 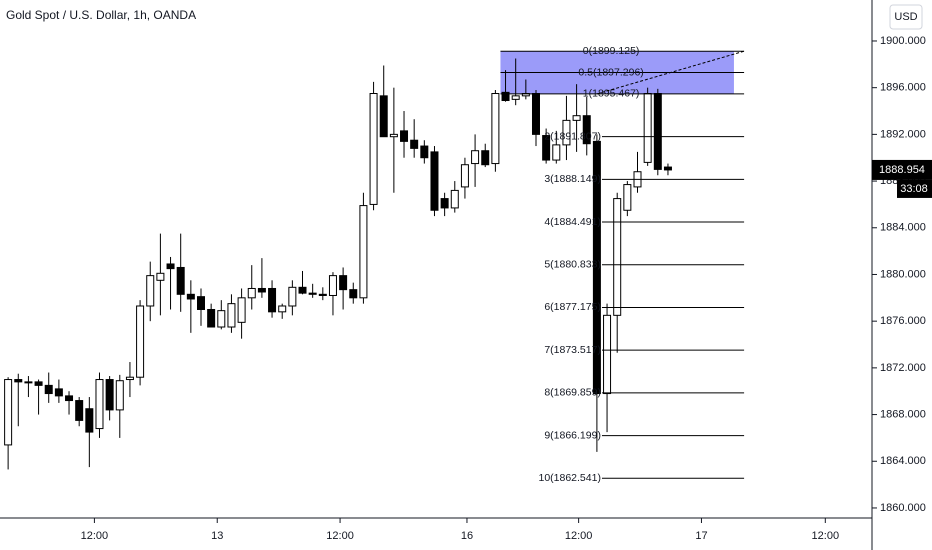 I want to click on y-tick-label: 1896.000, so click(x=903, y=88).